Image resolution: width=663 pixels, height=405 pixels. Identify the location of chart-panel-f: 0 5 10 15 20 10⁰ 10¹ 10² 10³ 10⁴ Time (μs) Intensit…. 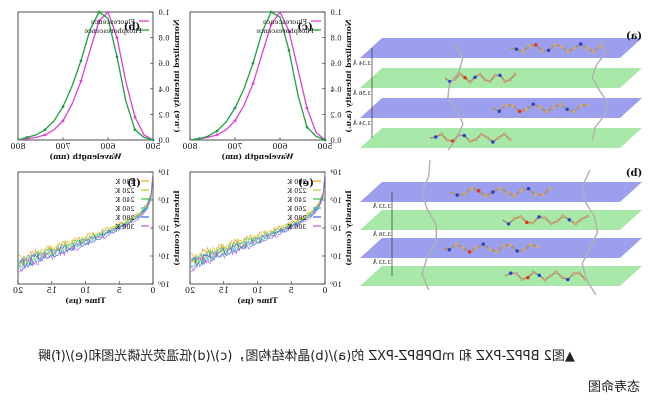
(97, 237).